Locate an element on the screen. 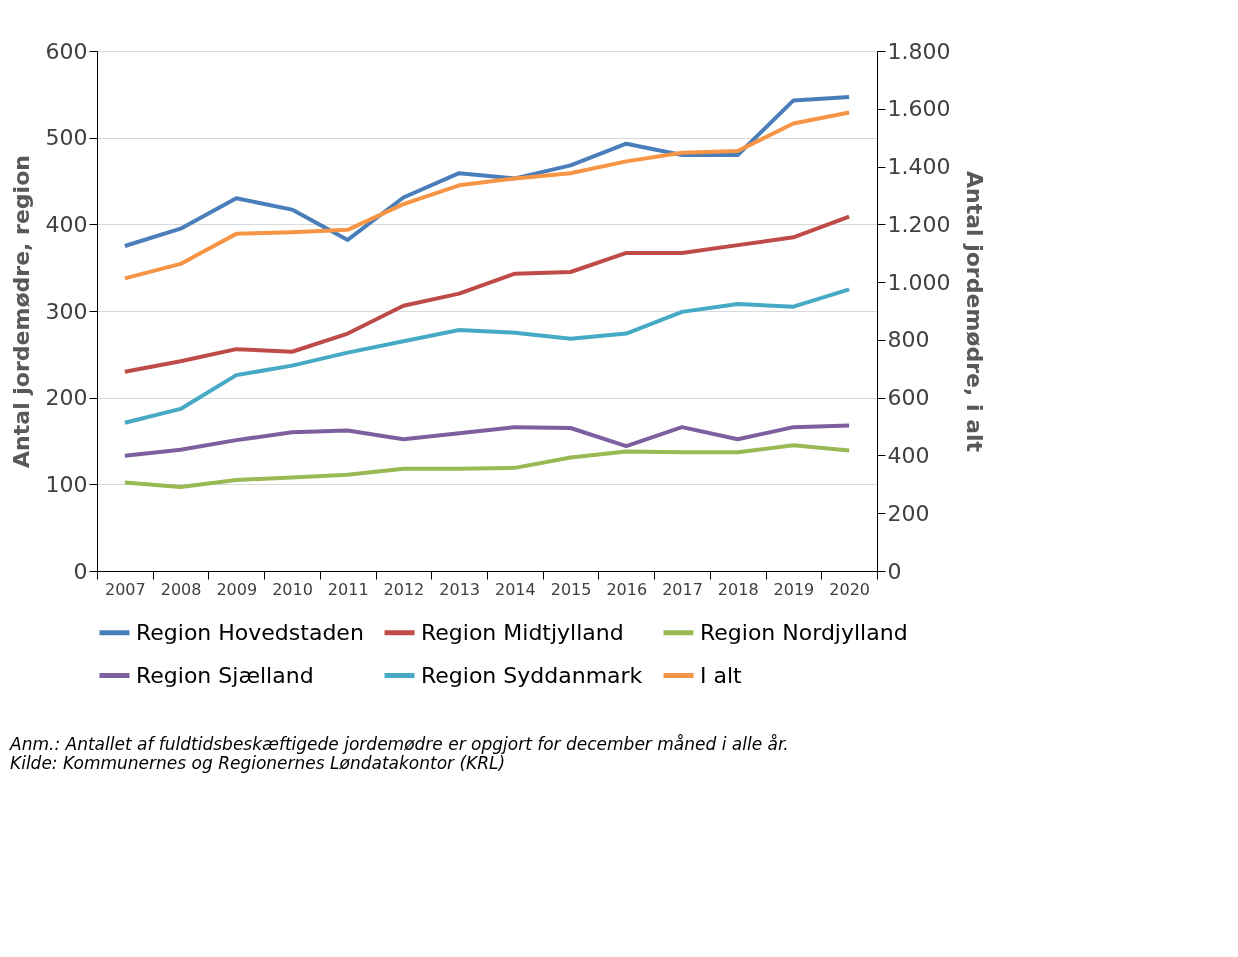  legend-label: Region Nordjylland is located at coordinates (804, 632).